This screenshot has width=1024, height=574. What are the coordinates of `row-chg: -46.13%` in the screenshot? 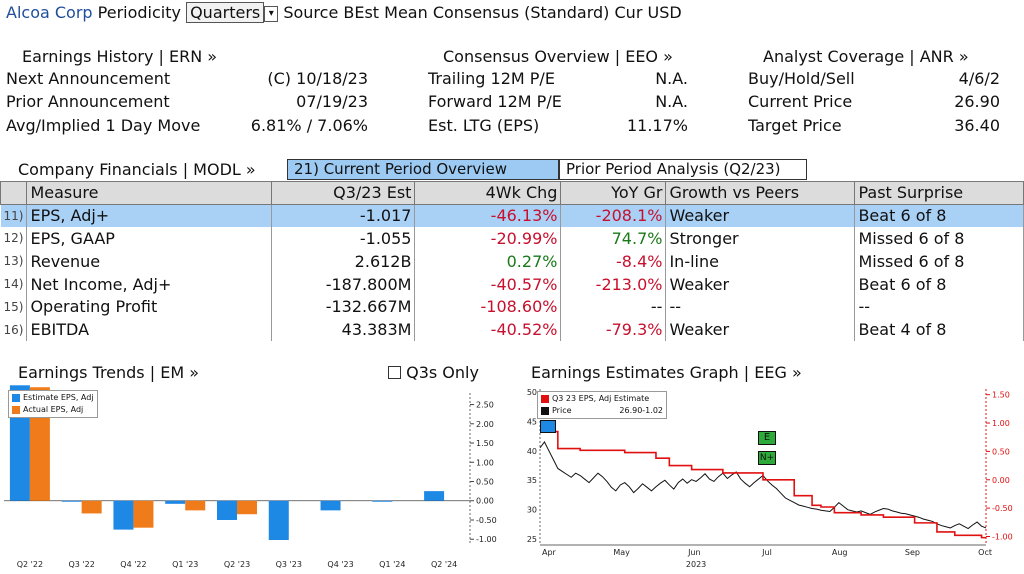 It's located at (488, 216).